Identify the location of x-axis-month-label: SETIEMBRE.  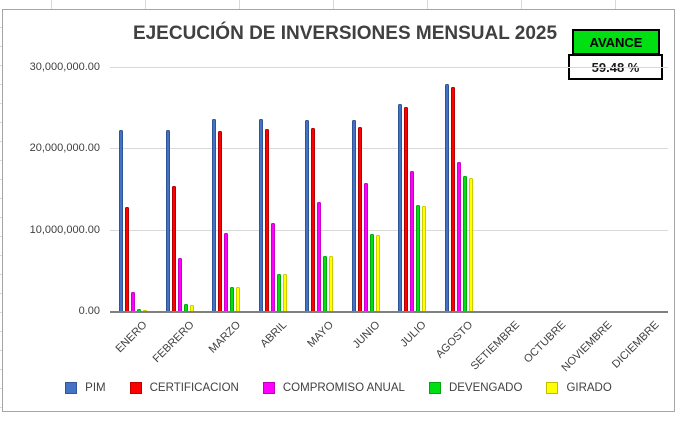
(495, 346).